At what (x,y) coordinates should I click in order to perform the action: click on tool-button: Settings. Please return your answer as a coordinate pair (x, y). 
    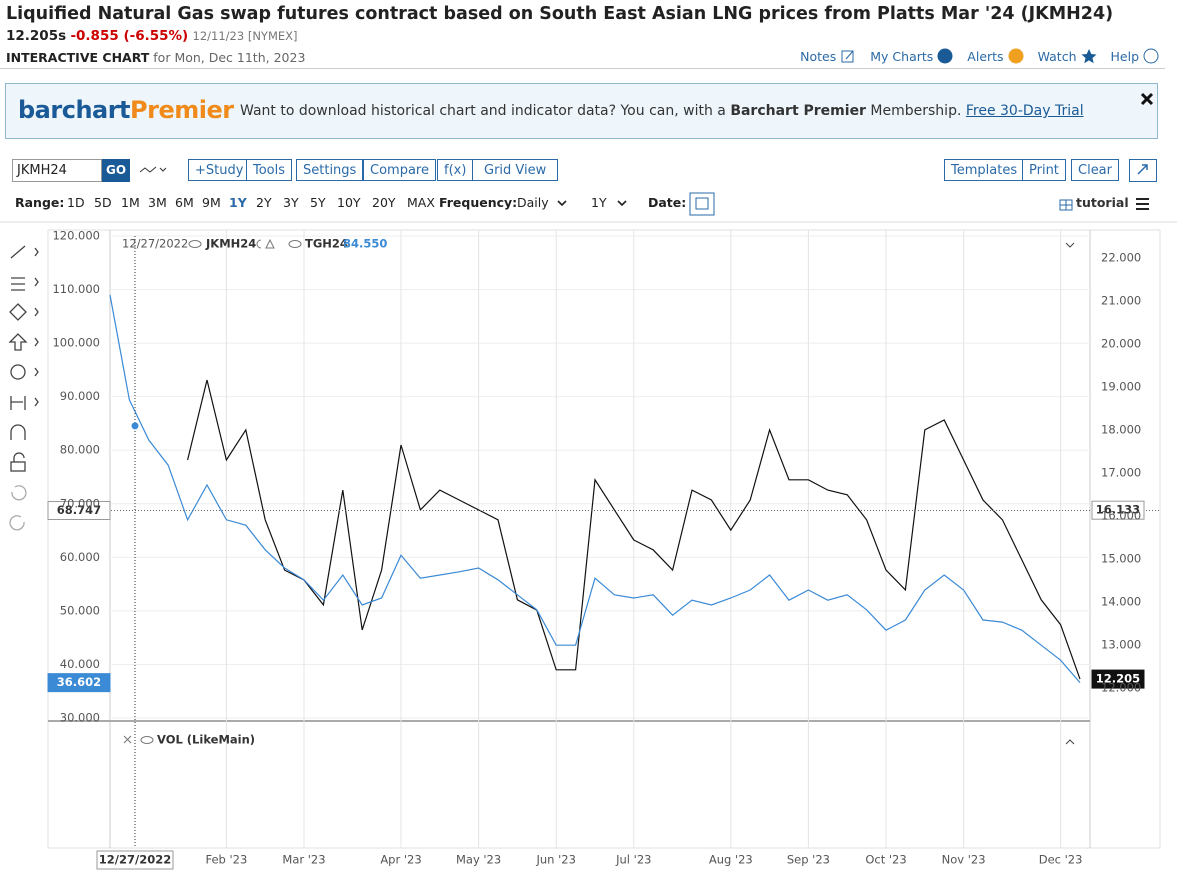
    Looking at the image, I should click on (330, 170).